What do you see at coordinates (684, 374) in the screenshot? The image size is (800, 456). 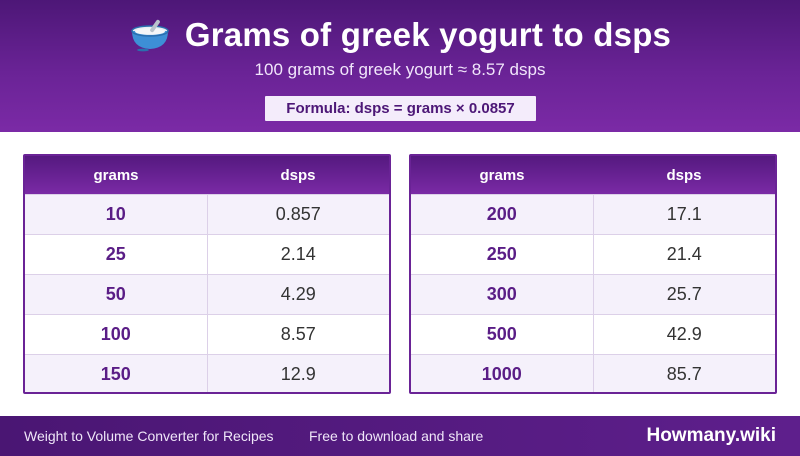 I see `dsps-cell: 85.7` at bounding box center [684, 374].